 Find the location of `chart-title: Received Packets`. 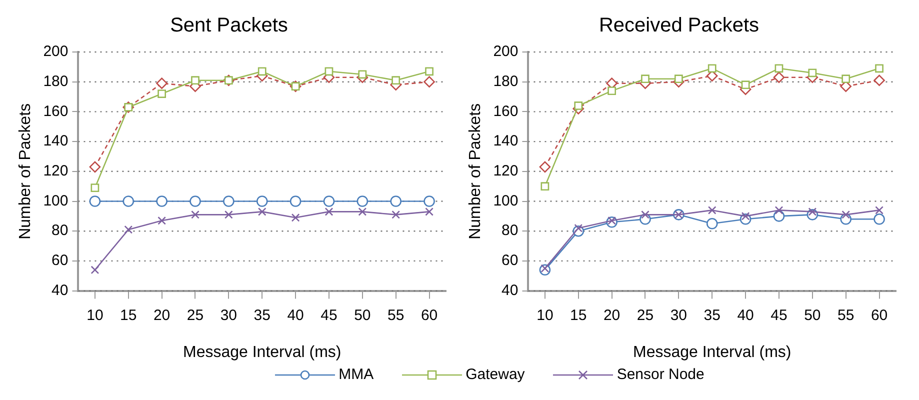

chart-title: Received Packets is located at coordinates (679, 25).